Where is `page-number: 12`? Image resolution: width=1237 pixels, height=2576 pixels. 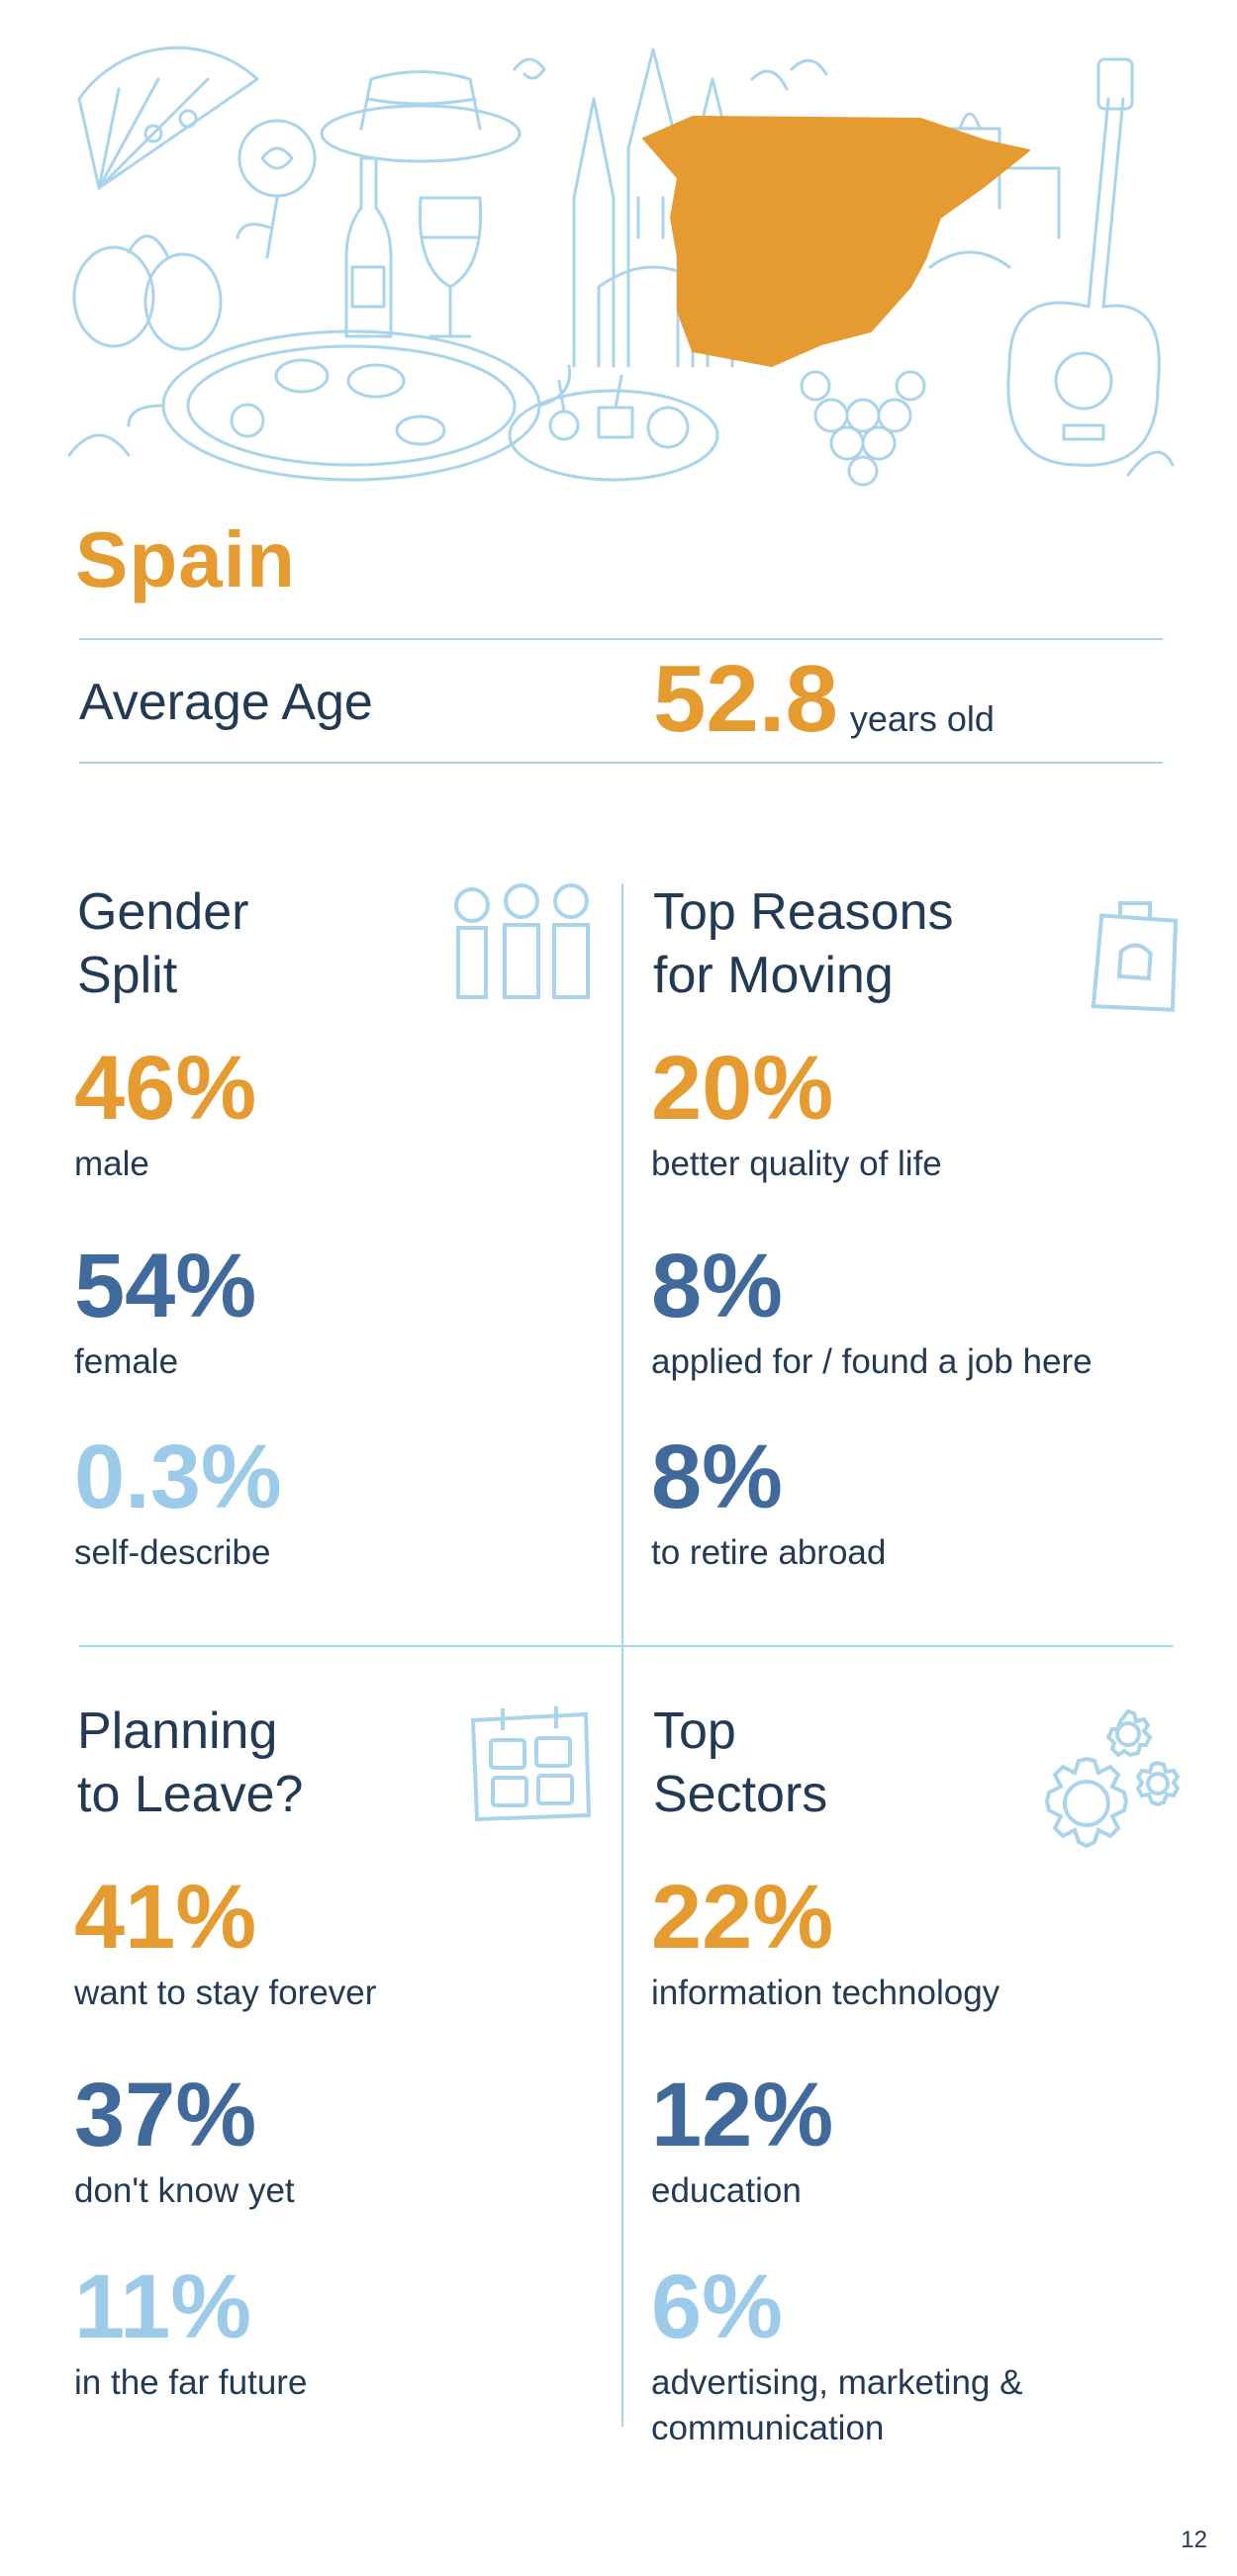
page-number: 12 is located at coordinates (1194, 2540).